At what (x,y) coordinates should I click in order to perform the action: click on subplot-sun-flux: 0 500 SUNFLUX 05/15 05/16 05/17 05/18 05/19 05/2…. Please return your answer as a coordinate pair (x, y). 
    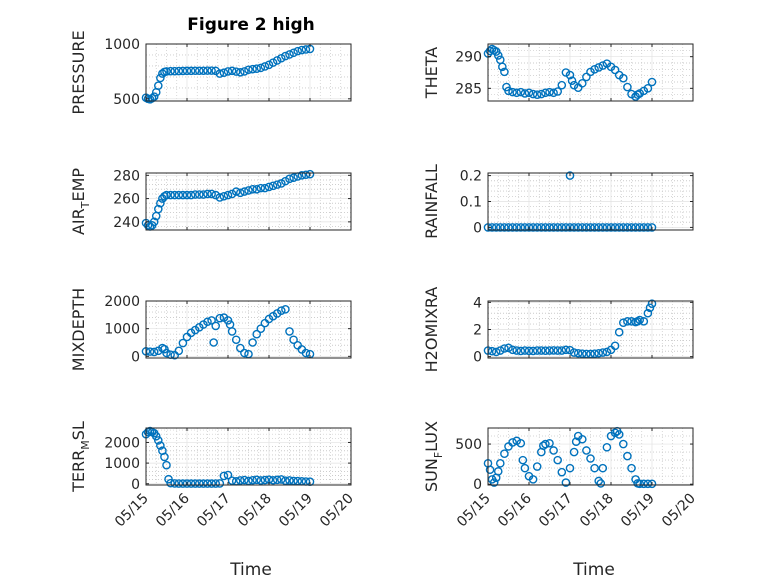
    Looking at the image, I should click on (560, 475).